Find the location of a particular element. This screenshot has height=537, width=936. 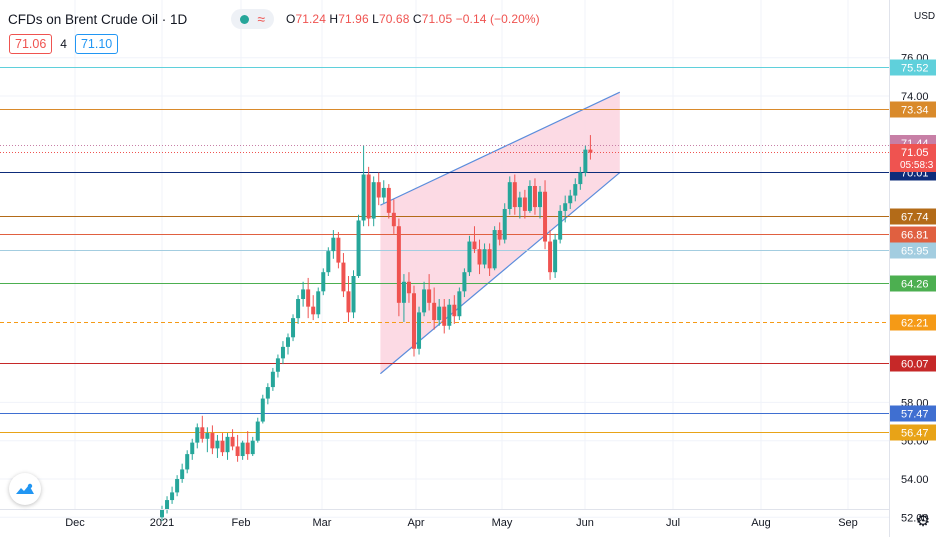

sell-price-button: 71.06 is located at coordinates (31, 44).